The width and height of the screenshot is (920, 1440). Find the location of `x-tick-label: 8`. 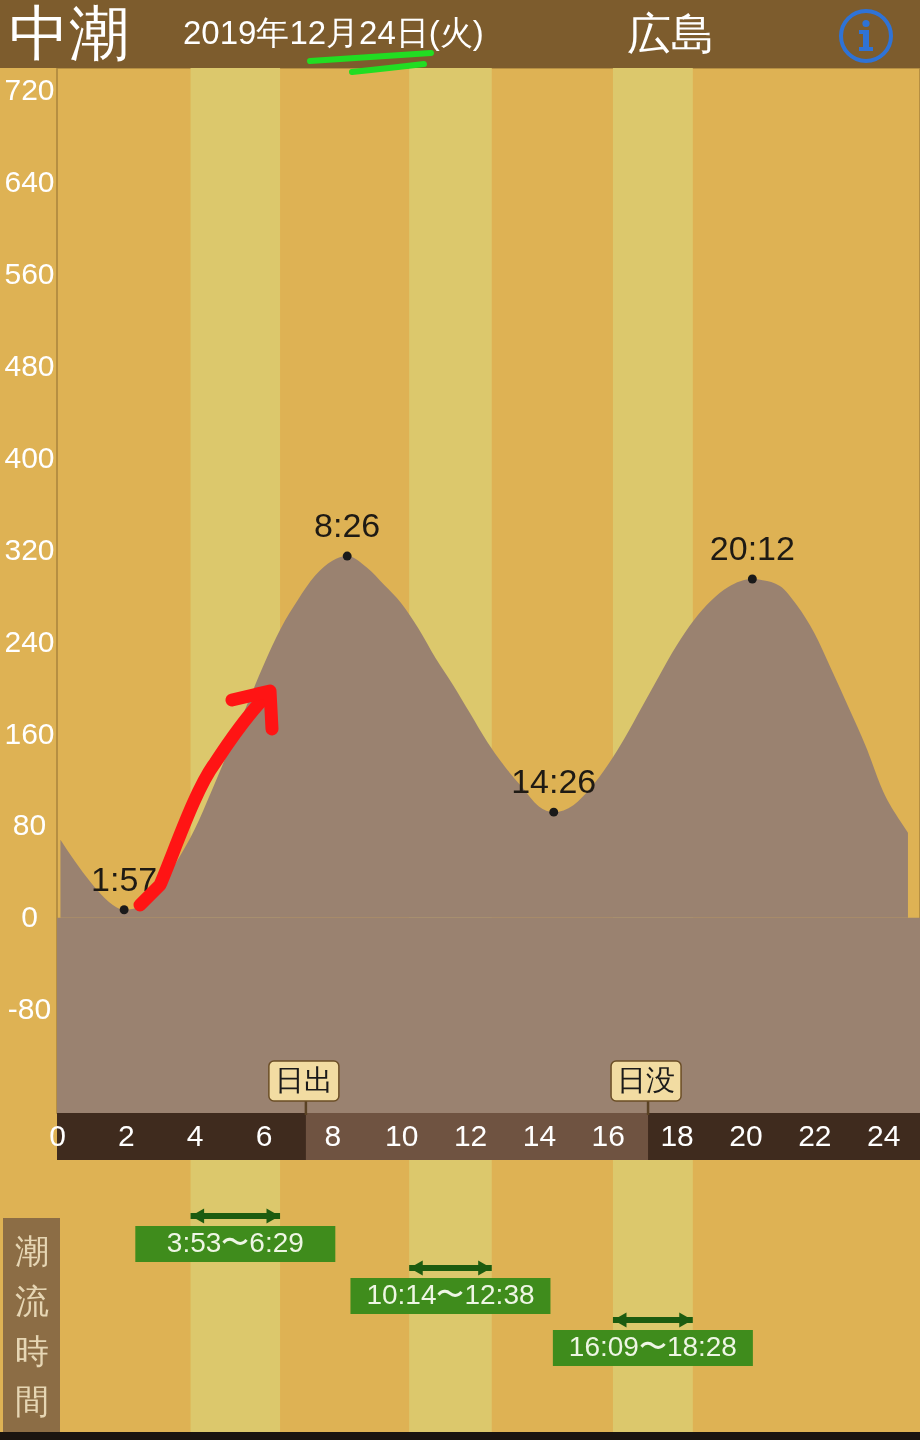

x-tick-label: 8 is located at coordinates (333, 1135).